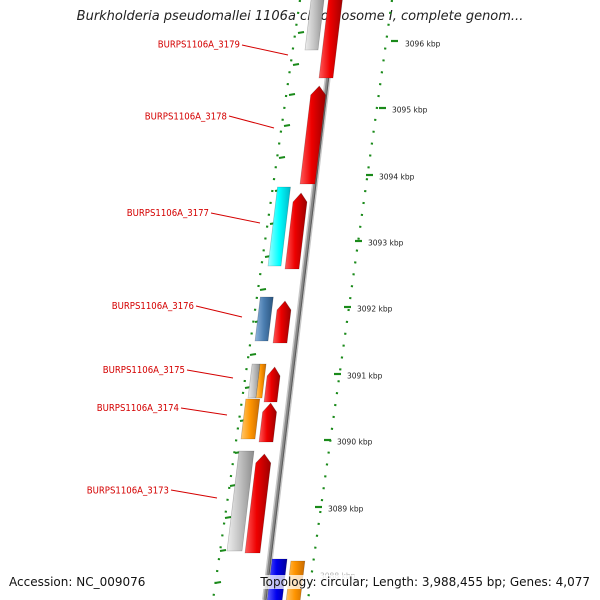 This screenshot has width=600, height=600. What do you see at coordinates (168, 213) in the screenshot?
I see `locus-label: BURPS1106A_3177` at bounding box center [168, 213].